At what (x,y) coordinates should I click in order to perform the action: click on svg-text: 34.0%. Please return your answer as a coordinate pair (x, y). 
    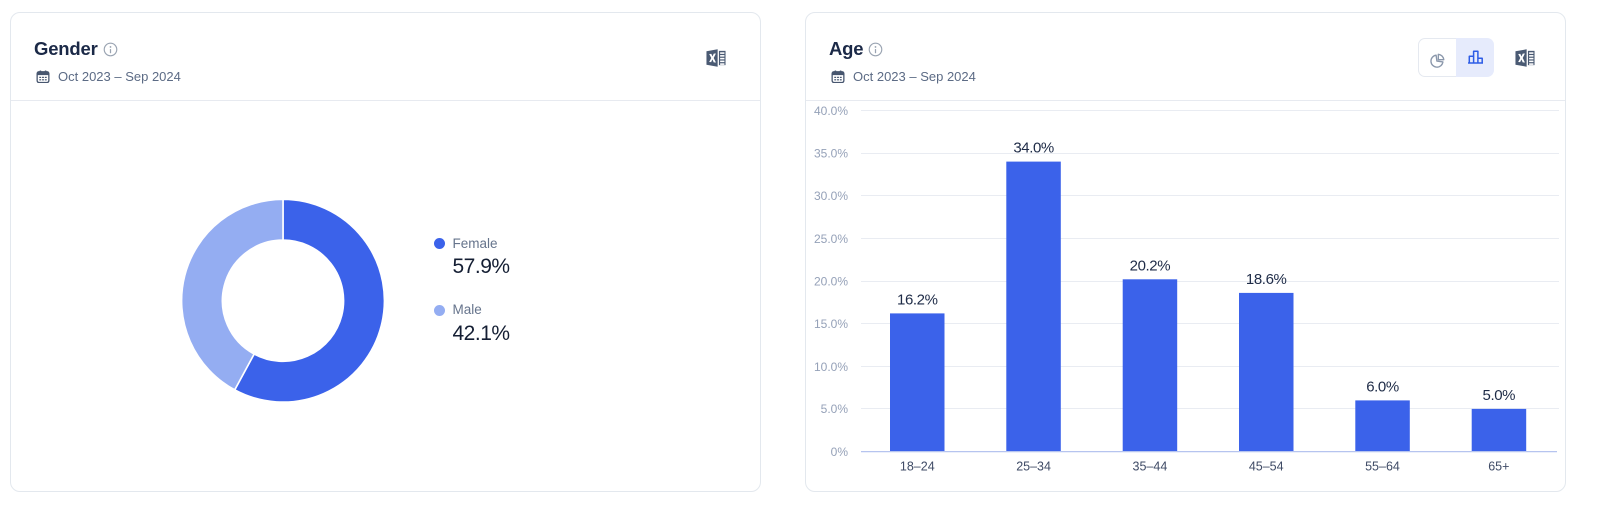
    Looking at the image, I should click on (1033, 148).